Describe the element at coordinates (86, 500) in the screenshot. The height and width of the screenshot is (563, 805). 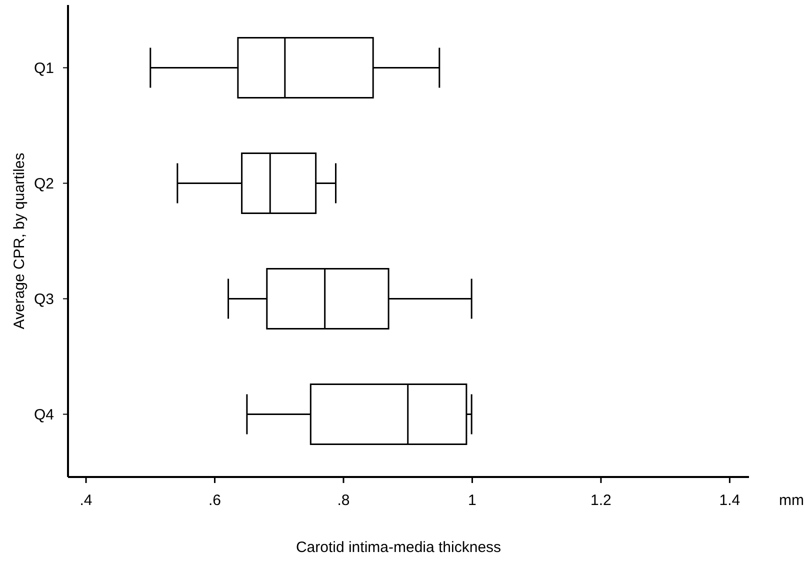
I see `x-tick-label: .4` at that location.